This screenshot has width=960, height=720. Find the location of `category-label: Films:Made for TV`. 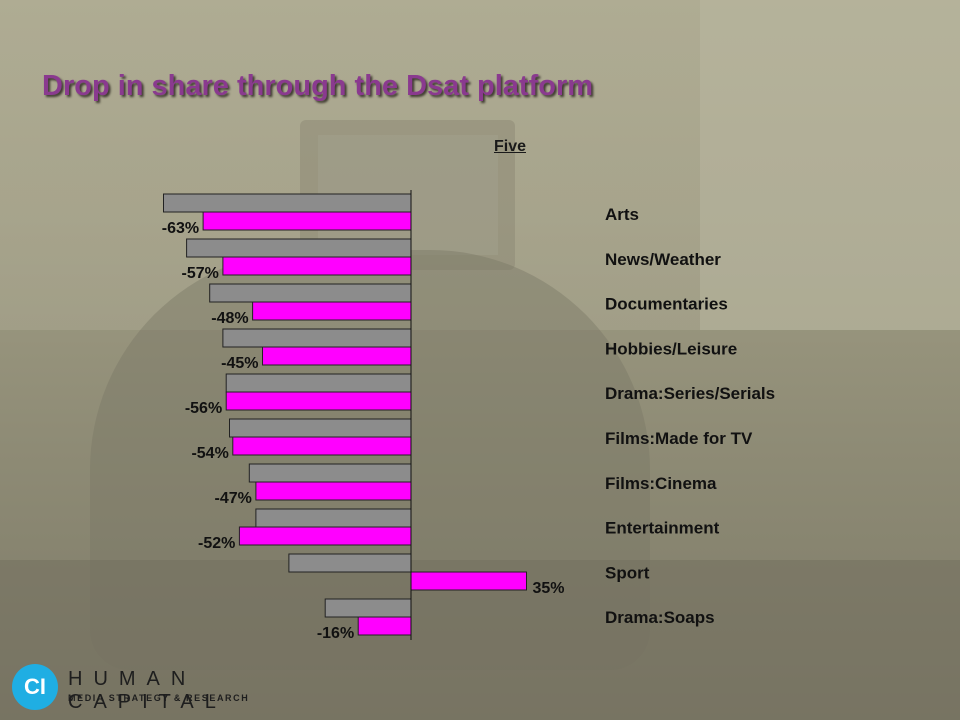

category-label: Films:Made for TV is located at coordinates (679, 438).